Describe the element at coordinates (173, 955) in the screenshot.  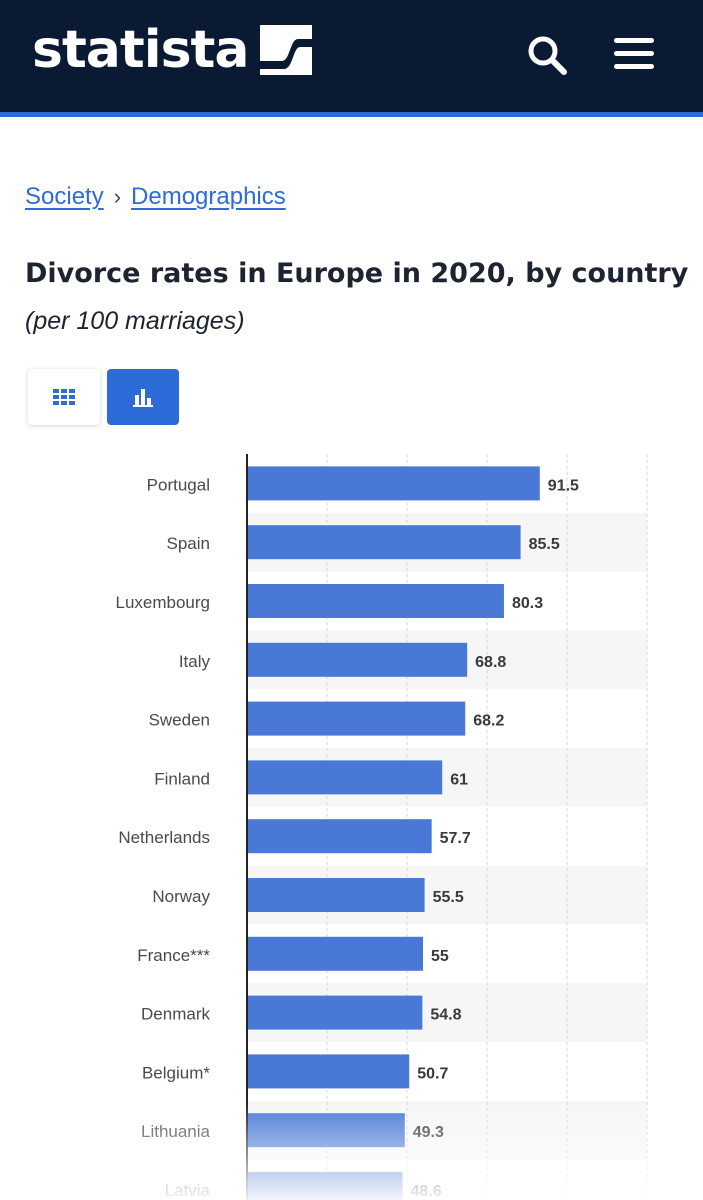
I see `category-label: France***` at that location.